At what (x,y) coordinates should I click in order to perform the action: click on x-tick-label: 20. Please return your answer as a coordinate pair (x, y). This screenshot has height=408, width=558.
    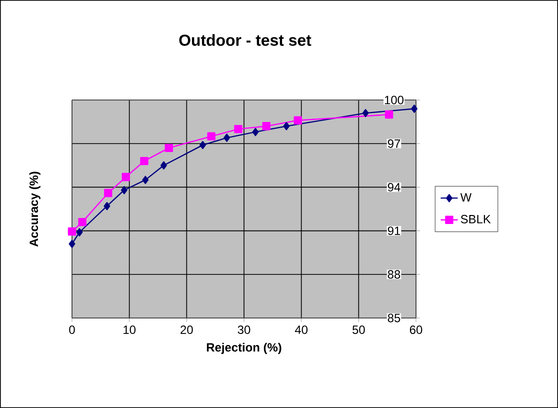
    Looking at the image, I should click on (186, 330).